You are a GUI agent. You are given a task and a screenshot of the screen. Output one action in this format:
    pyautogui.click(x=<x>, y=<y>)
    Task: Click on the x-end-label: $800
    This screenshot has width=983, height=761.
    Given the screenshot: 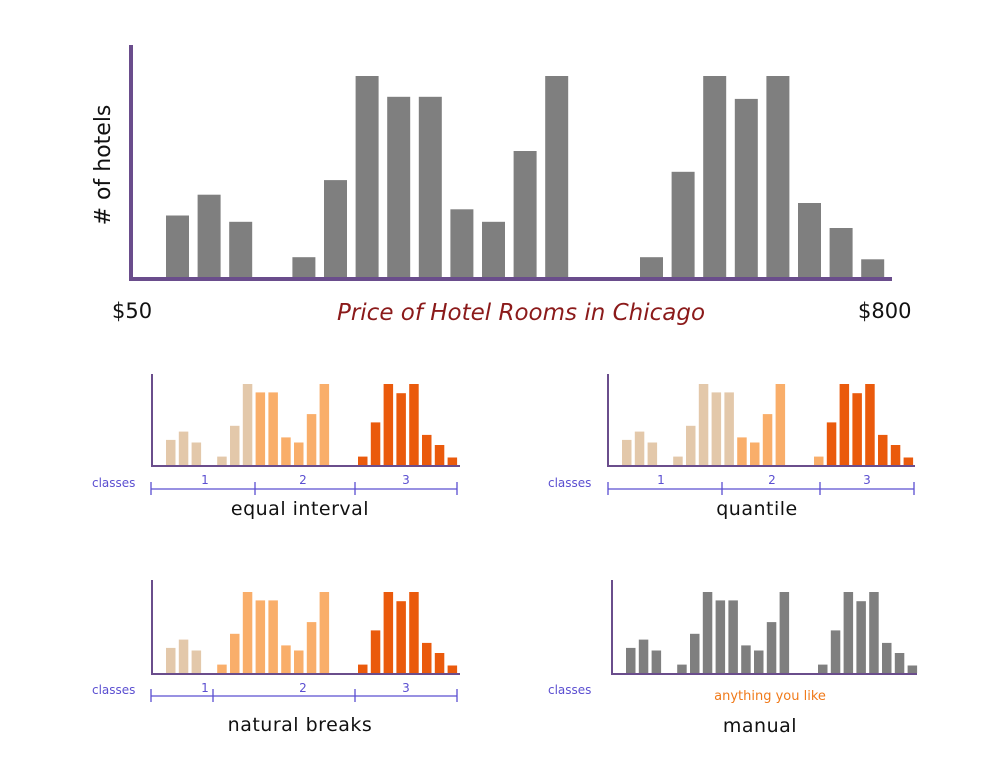 What is the action you would take?
    pyautogui.click(x=884, y=311)
    